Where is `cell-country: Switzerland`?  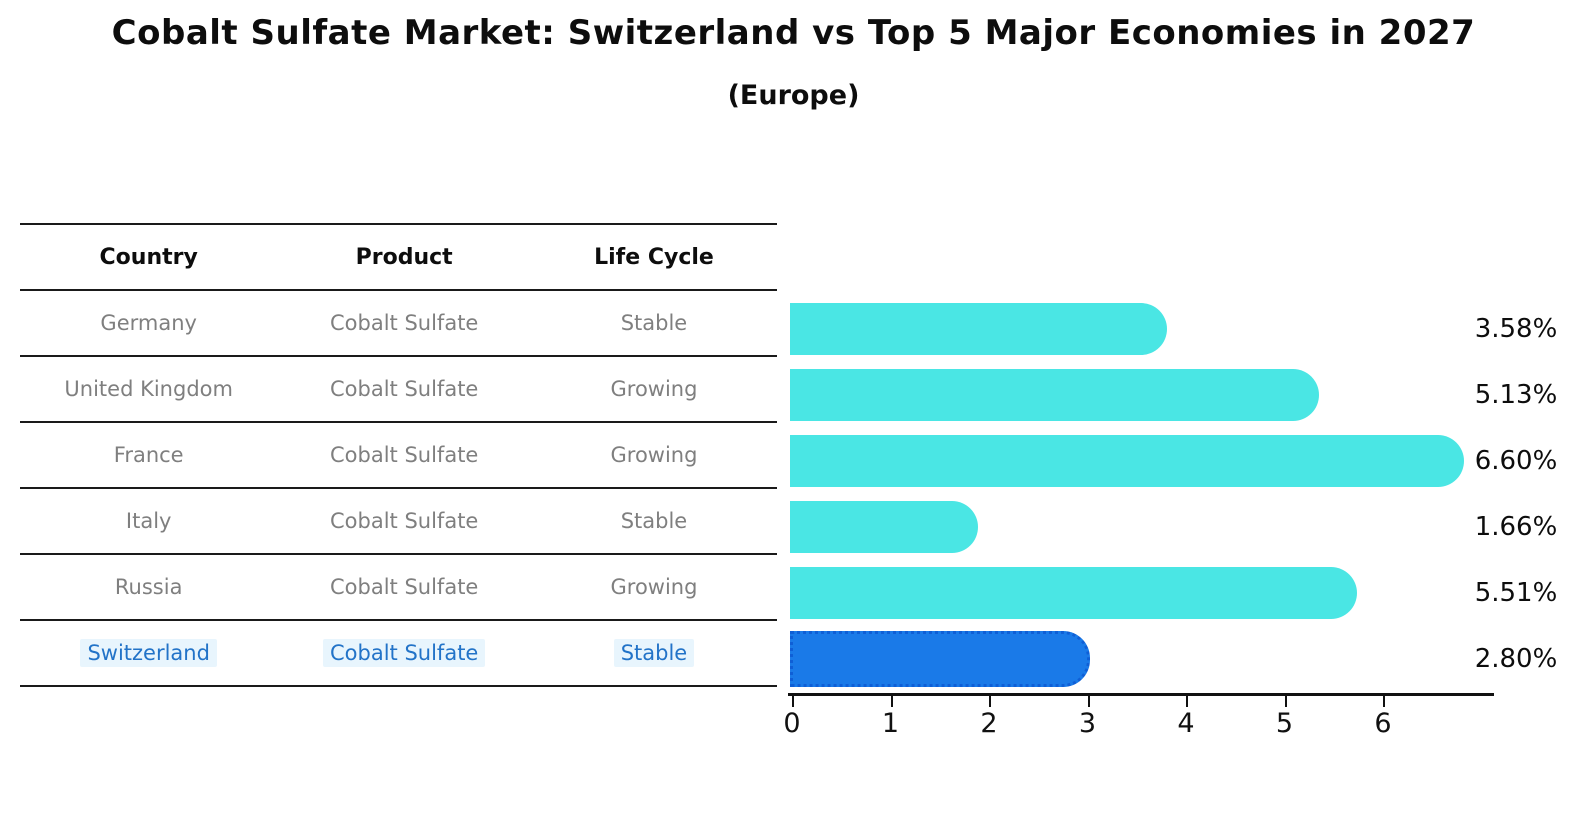
cell-country: Switzerland is located at coordinates (148, 653).